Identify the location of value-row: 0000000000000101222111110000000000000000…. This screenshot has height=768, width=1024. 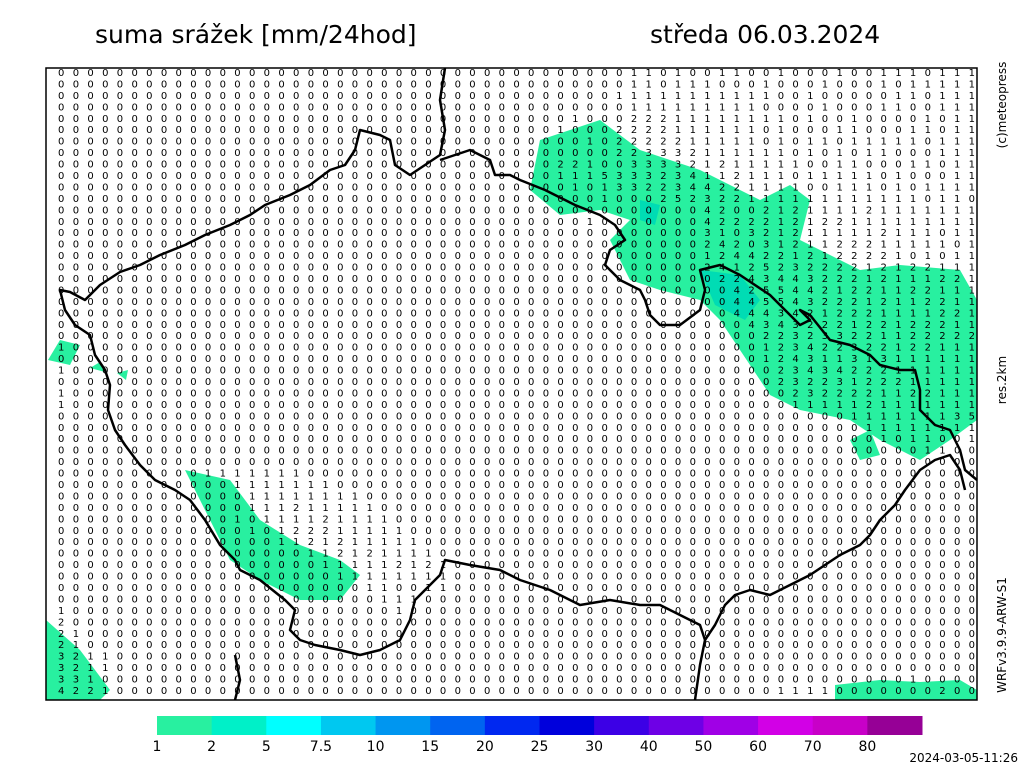
(516, 531).